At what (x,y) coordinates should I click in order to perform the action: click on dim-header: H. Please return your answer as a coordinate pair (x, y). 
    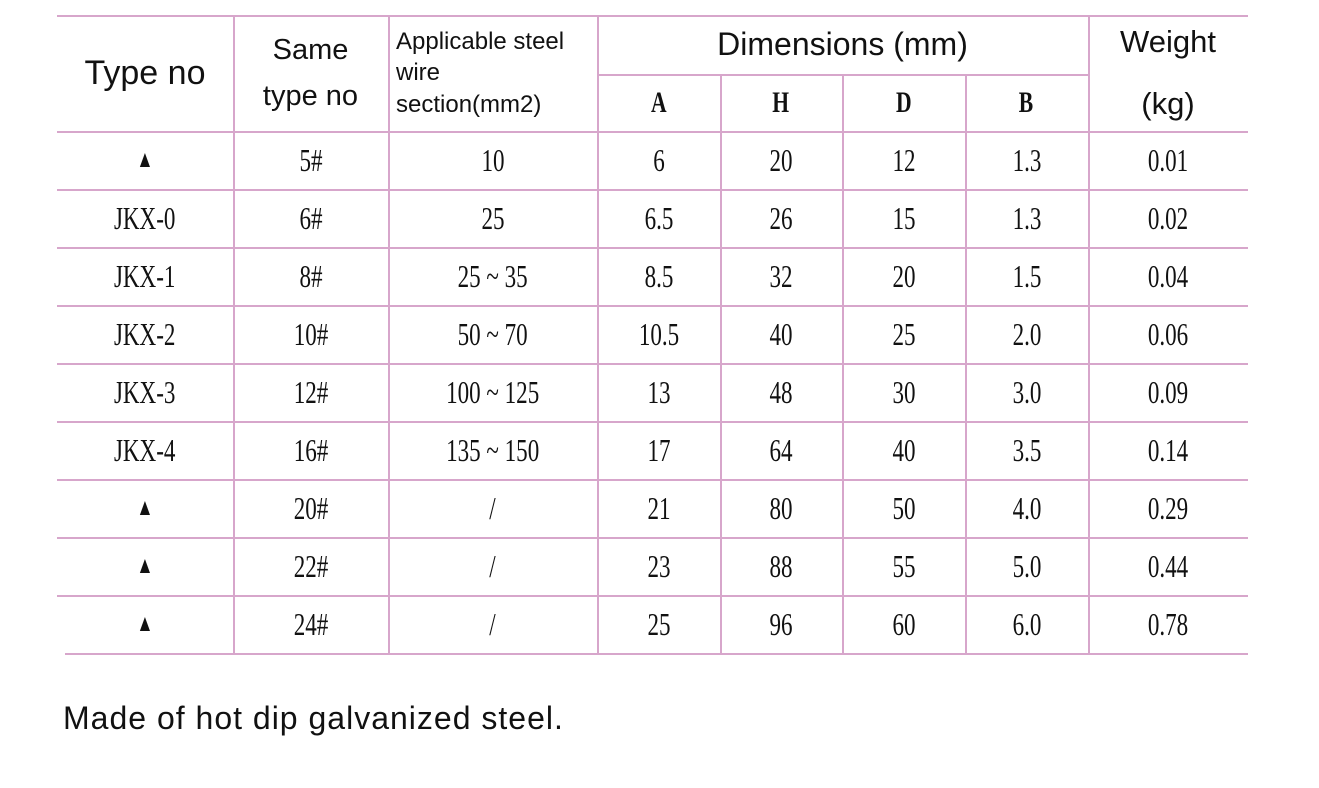
    Looking at the image, I should click on (781, 102).